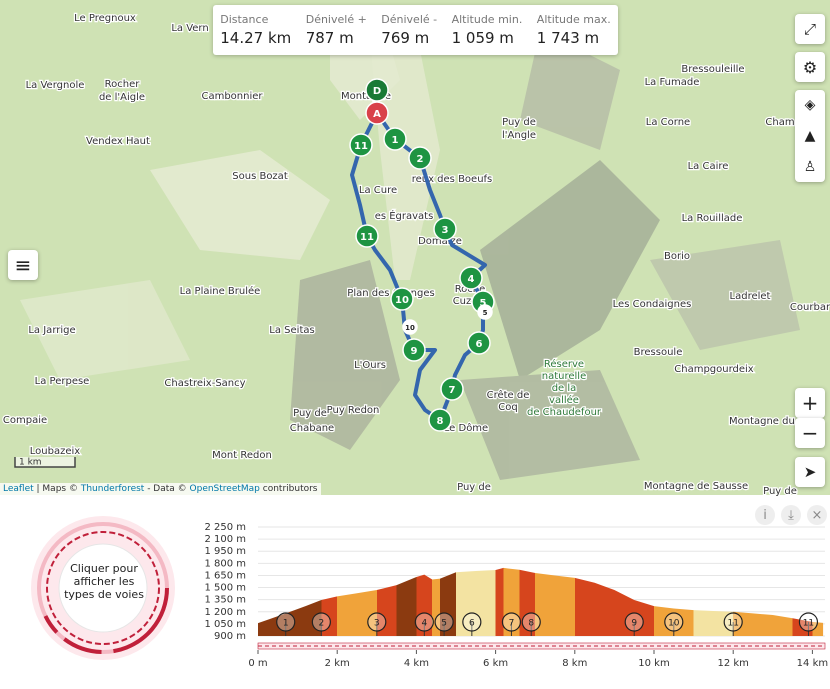 The image size is (830, 689). What do you see at coordinates (225, 527) in the screenshot?
I see `y-tick-label: 2 250 m` at bounding box center [225, 527].